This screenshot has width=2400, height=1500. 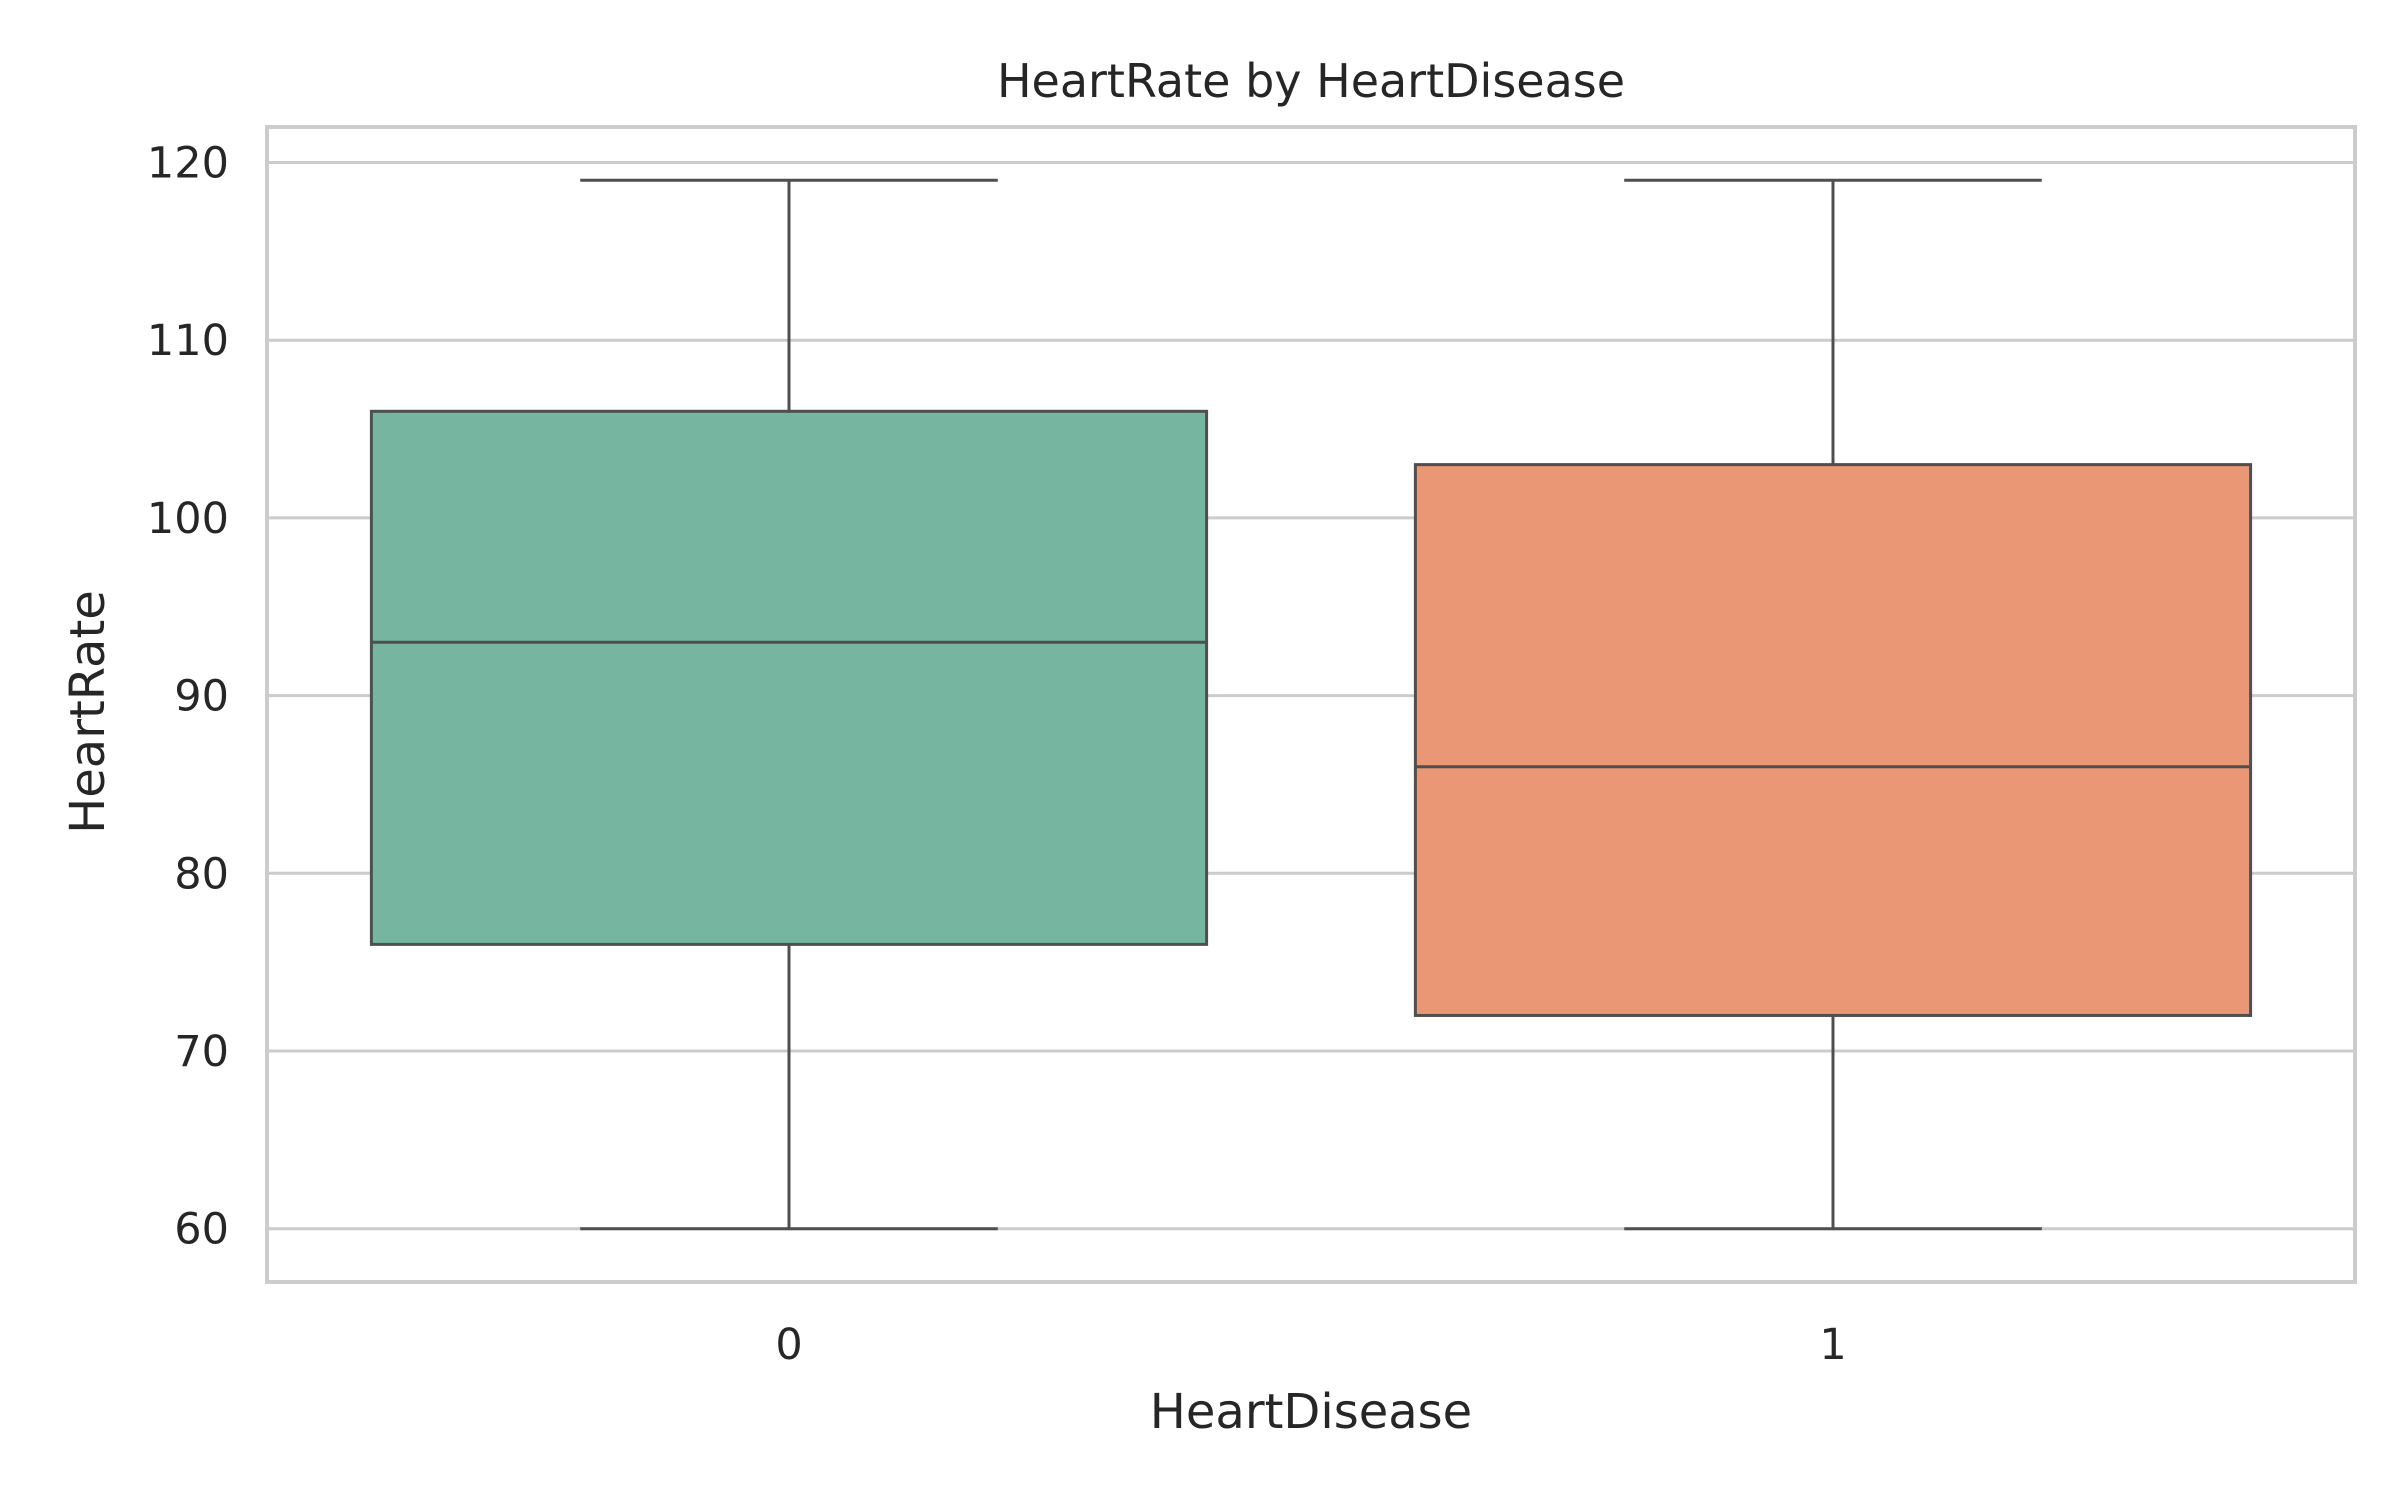 I want to click on y-tick-label-100: 100, so click(x=188, y=519).